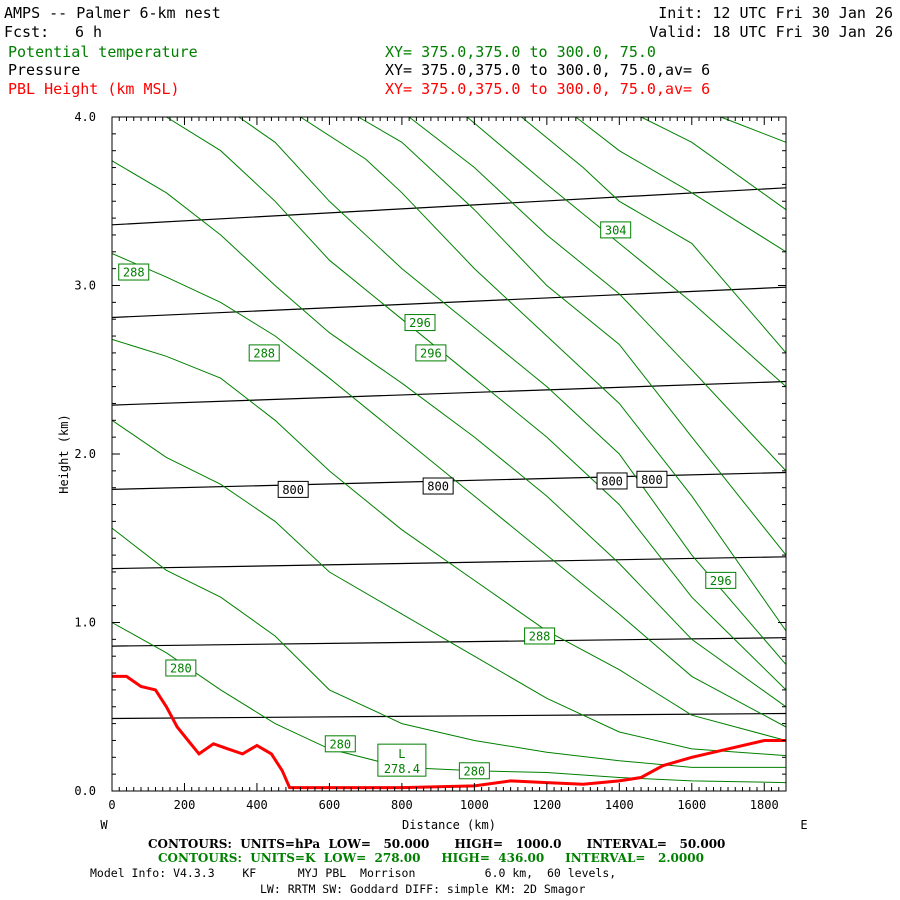  Describe the element at coordinates (520, 52) in the screenshot. I see `field-xy-theta: XY= 375.0,375.0 to 300.0, 75.0` at that location.